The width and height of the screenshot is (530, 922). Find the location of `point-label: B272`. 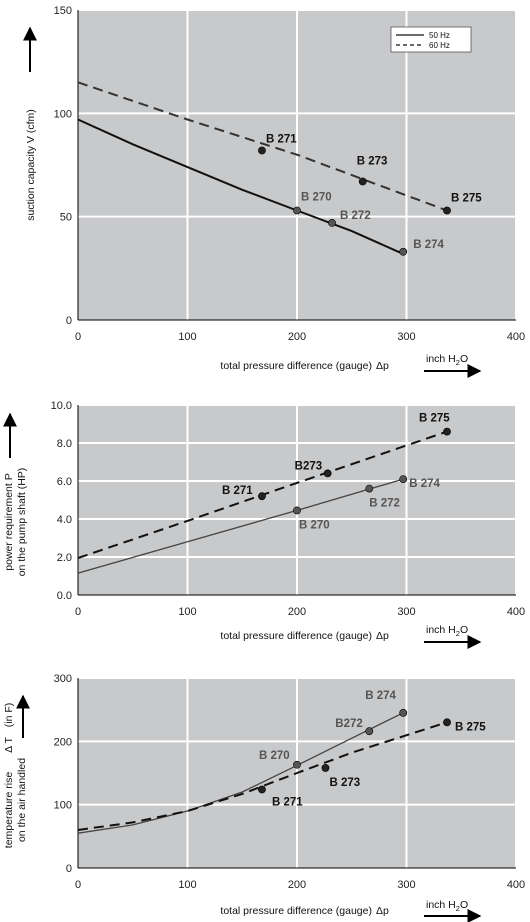

point-label: B272 is located at coordinates (349, 724).